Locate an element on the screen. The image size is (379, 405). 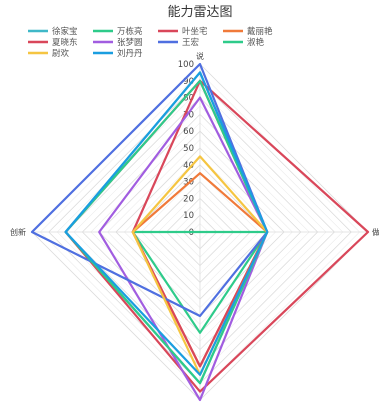
indicator-label: 做 is located at coordinates (375, 232).